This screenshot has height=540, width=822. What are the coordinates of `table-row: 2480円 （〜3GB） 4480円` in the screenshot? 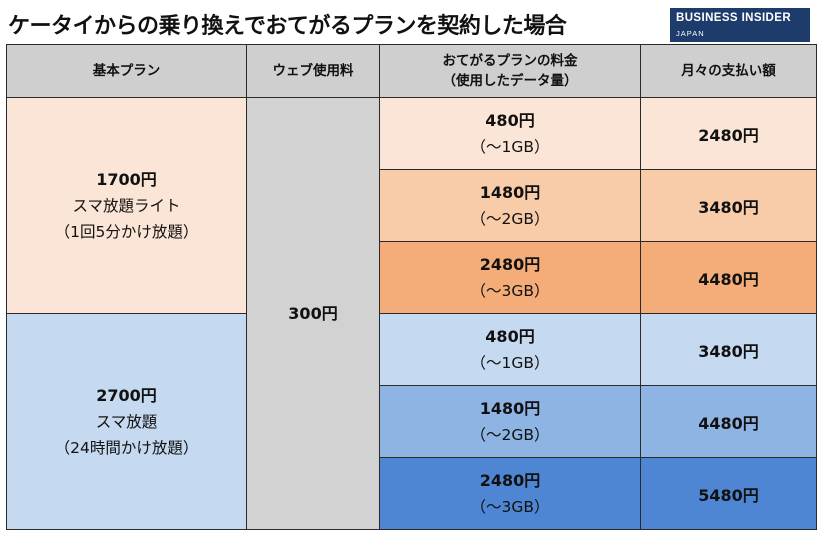 It's located at (412, 277).